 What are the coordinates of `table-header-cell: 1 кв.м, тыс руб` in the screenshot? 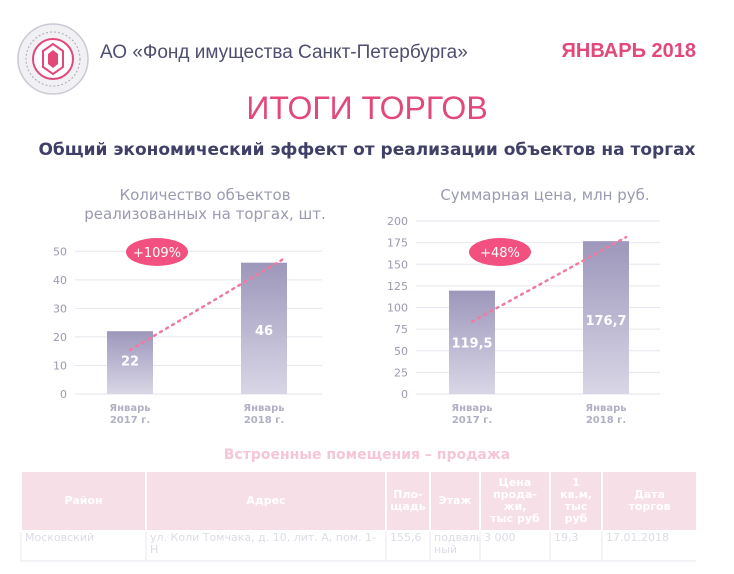 It's located at (576, 501).